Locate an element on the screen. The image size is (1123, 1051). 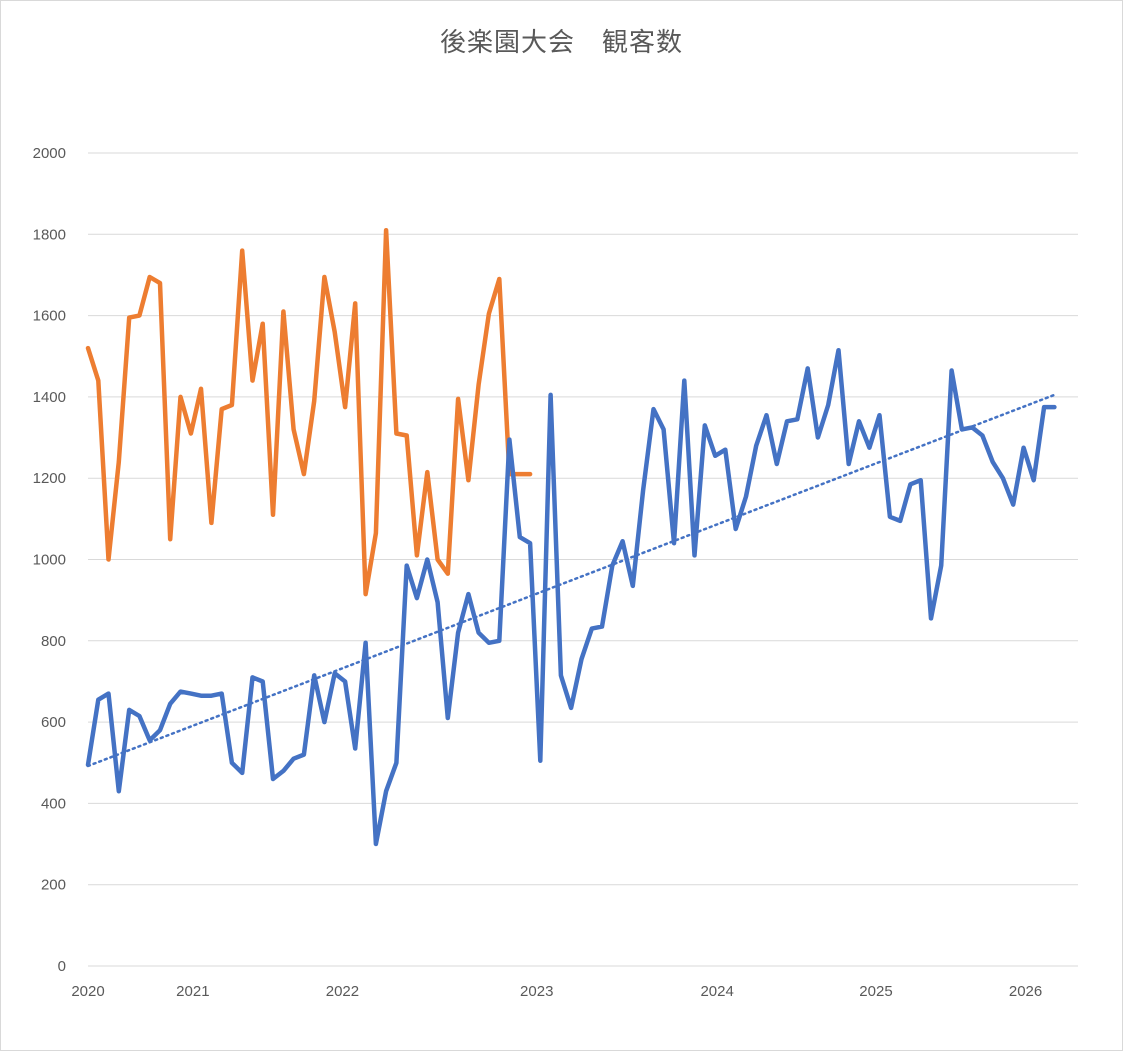
x-tick-label-2025: 2025 is located at coordinates (875, 991).